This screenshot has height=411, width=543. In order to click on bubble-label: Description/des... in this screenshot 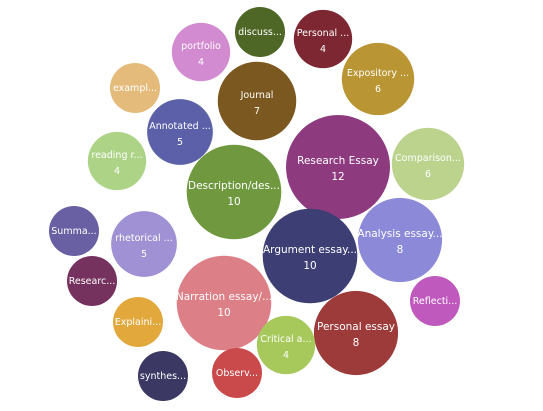, I will do `click(234, 186)`.